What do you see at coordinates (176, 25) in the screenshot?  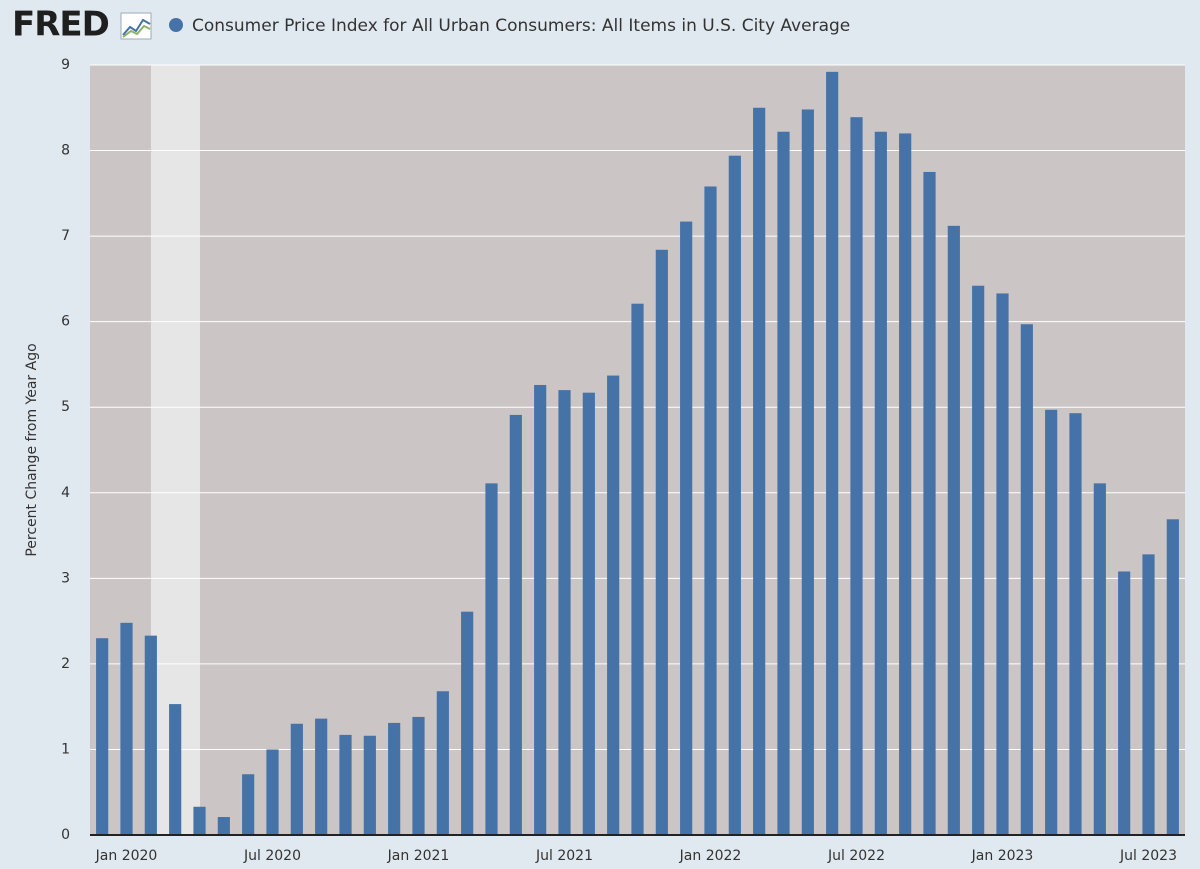 I see `legend-marker` at bounding box center [176, 25].